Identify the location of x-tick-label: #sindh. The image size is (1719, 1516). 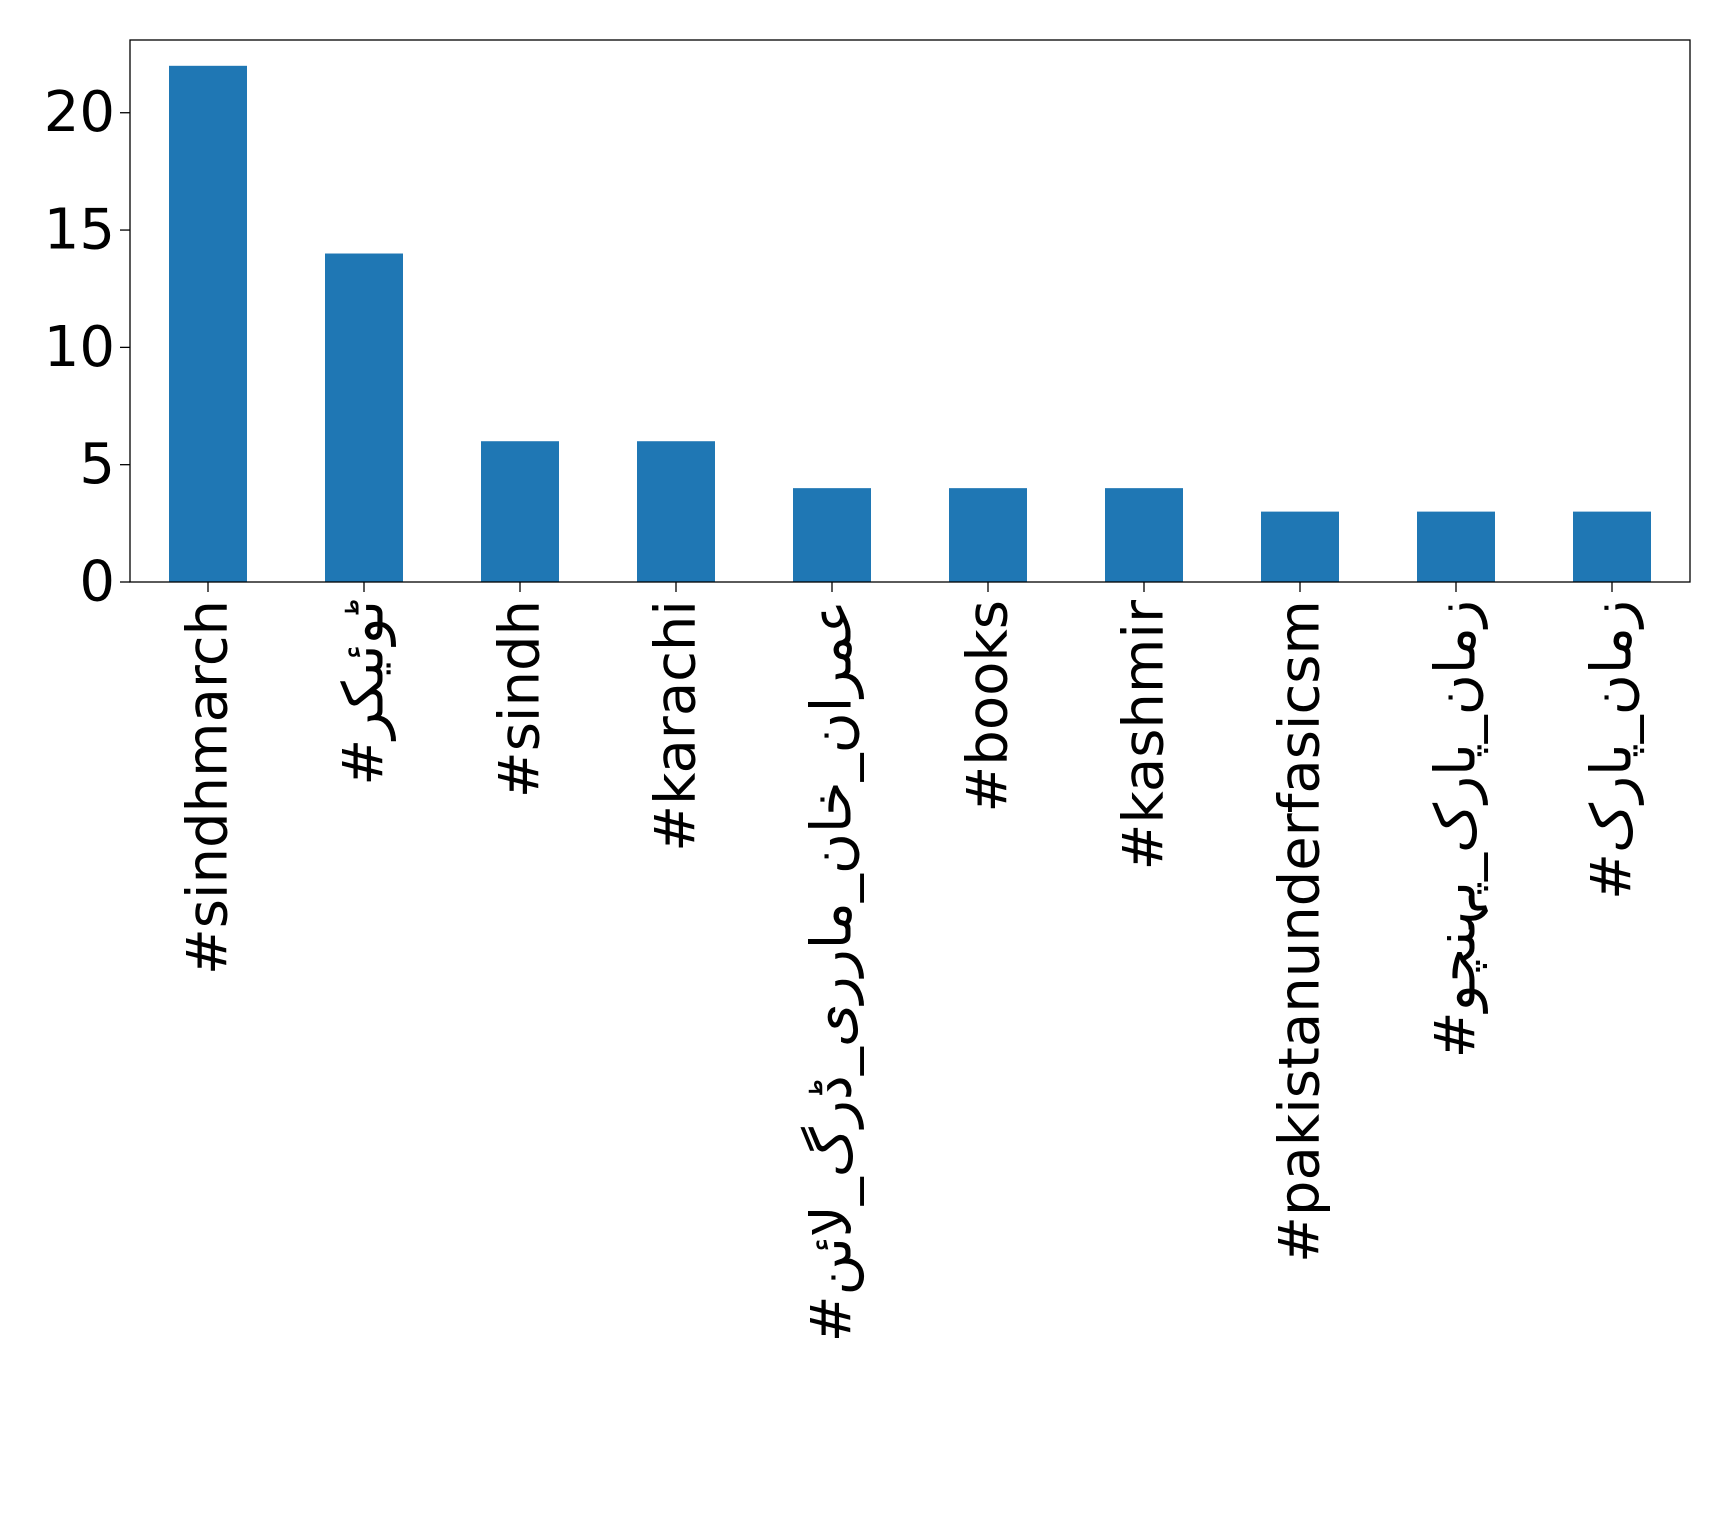
(520, 699).